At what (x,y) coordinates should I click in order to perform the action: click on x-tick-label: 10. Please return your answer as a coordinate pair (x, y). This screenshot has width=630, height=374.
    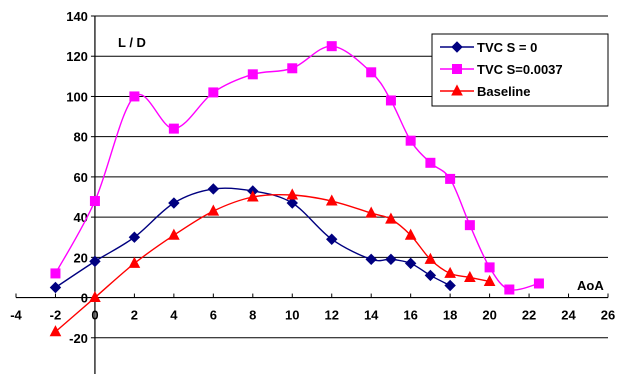
    Looking at the image, I should click on (292, 315).